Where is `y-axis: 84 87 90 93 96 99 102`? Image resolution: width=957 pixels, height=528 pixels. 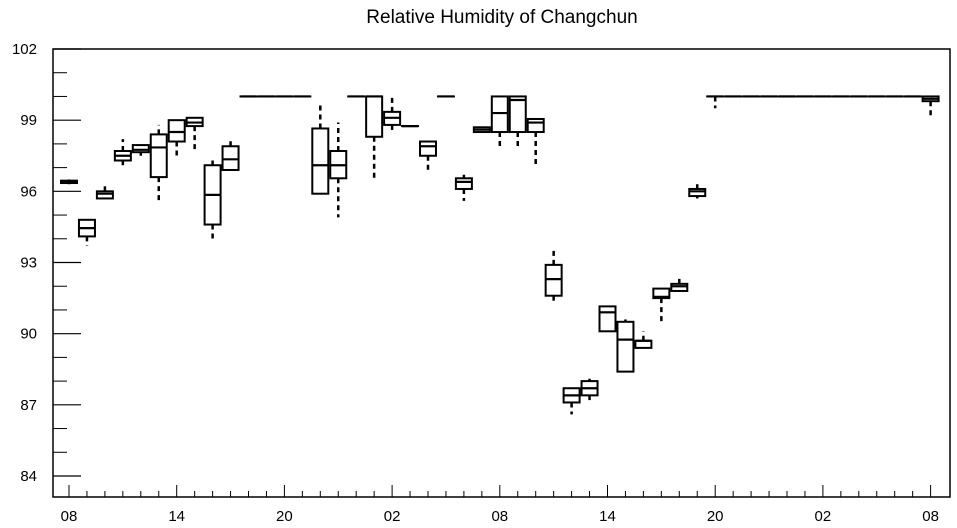 y-axis: 84 87 90 93 96 99 102 is located at coordinates (46, 263).